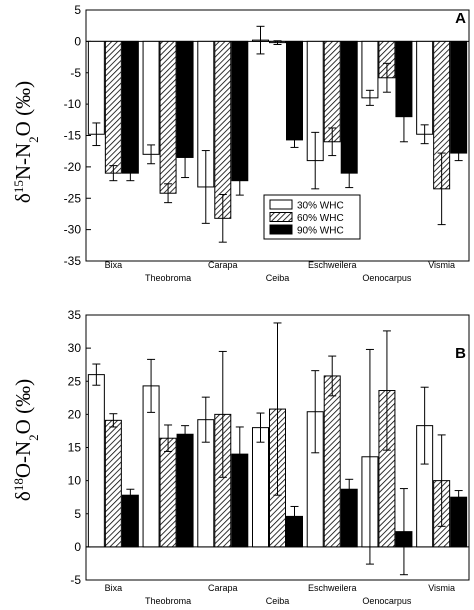 The width and height of the screenshot is (474, 610). What do you see at coordinates (185, 490) in the screenshot?
I see `panel-b-bar-theobroma-90whc` at bounding box center [185, 490].